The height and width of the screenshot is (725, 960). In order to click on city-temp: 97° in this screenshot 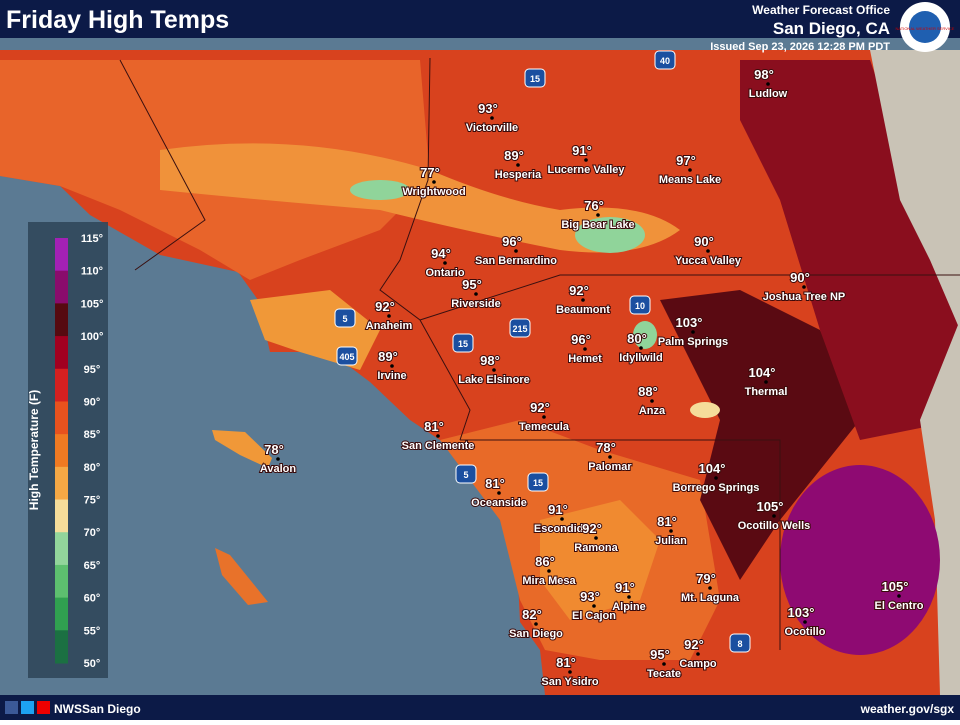, I will do `click(686, 160)`.